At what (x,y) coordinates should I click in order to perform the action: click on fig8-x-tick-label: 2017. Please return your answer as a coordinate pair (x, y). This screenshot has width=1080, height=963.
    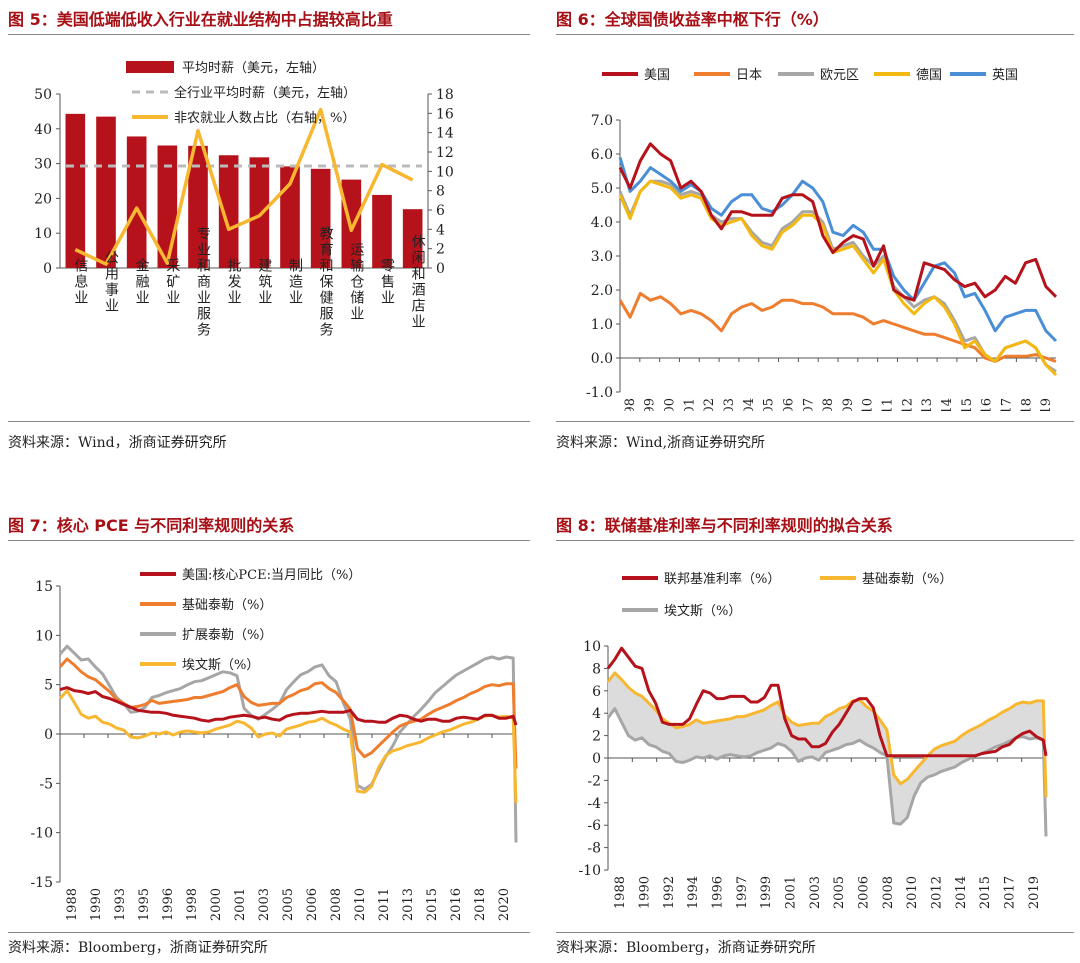
    Looking at the image, I should click on (1010, 892).